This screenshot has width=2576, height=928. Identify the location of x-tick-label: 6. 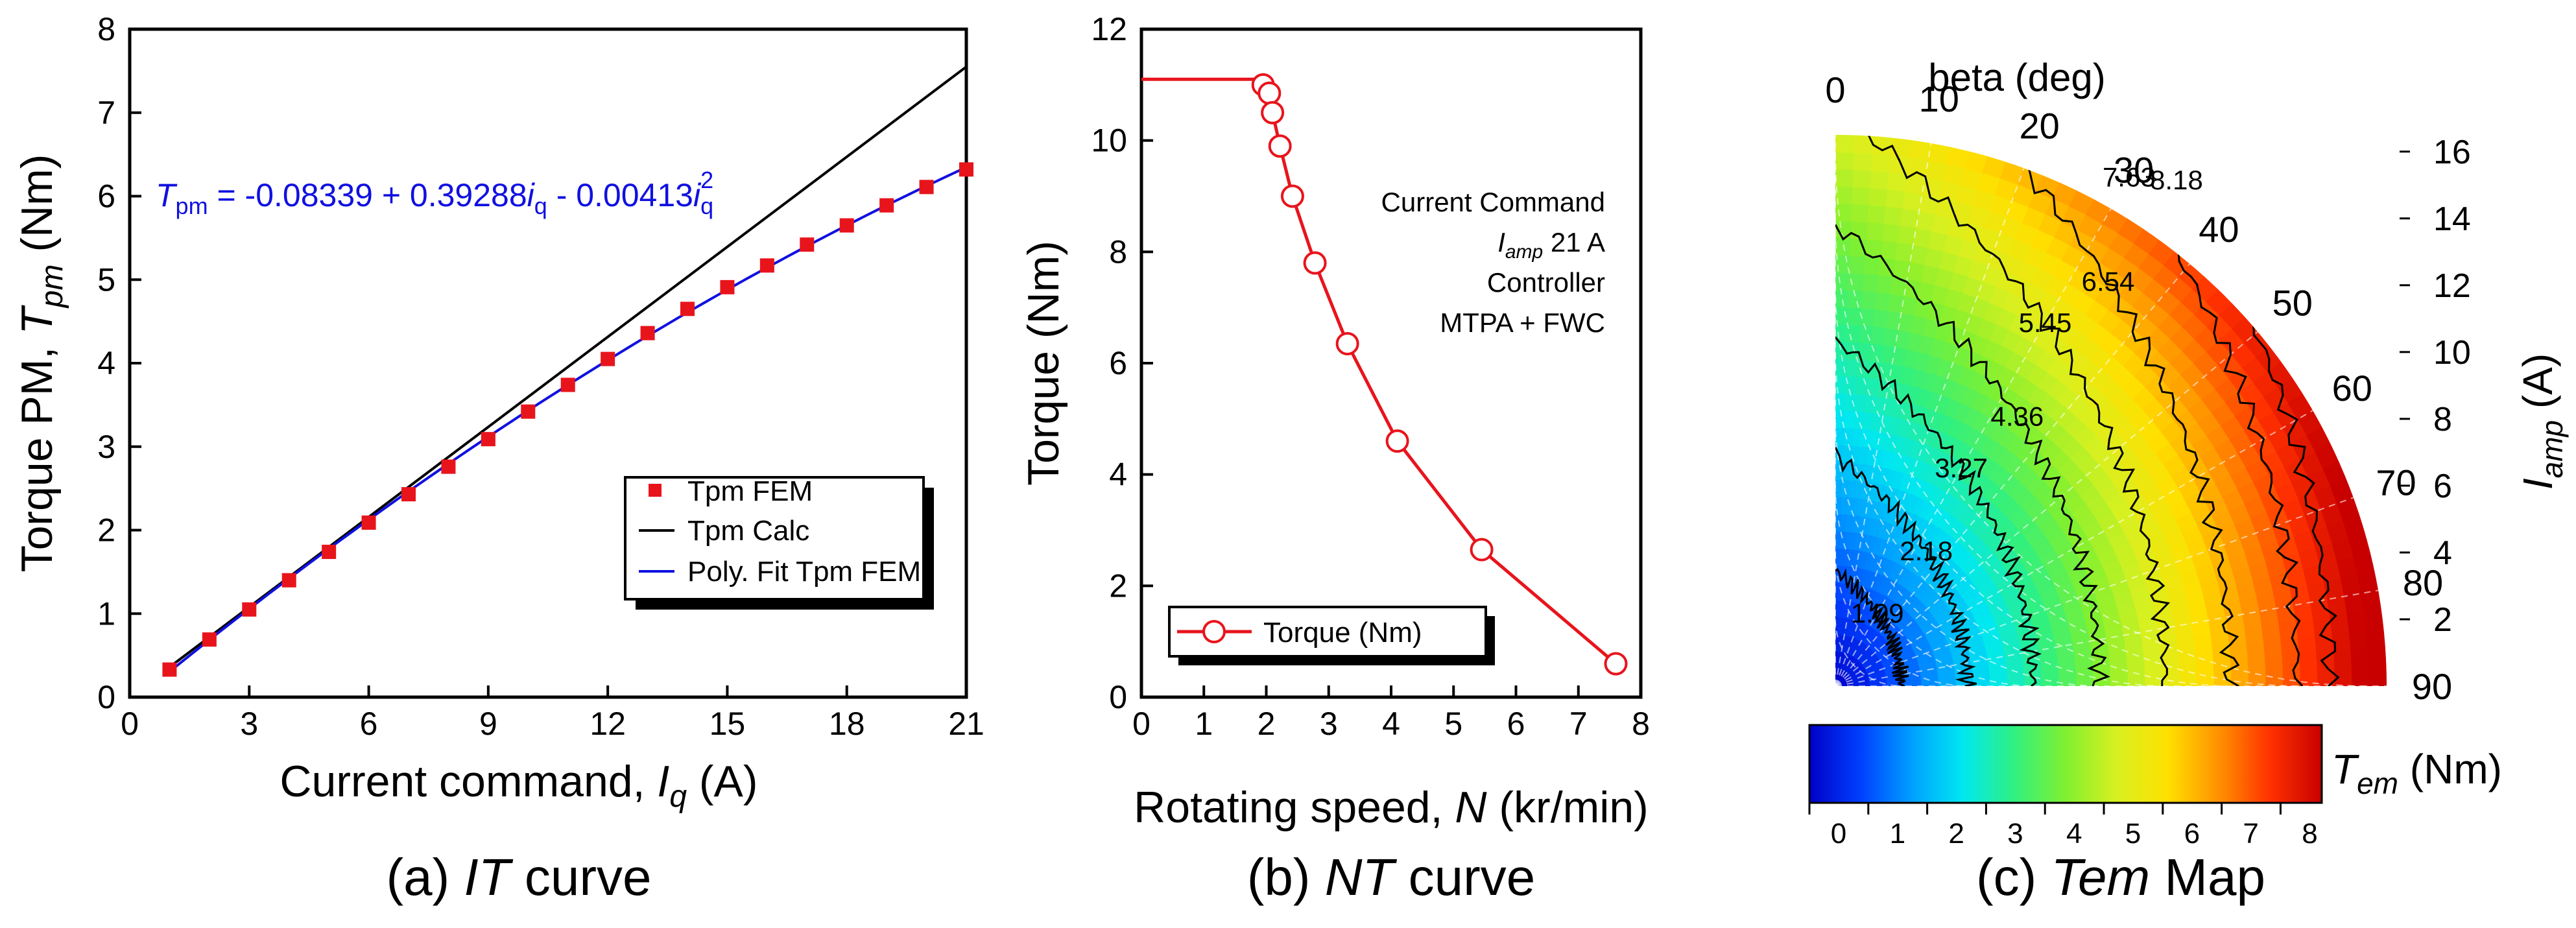
(369, 724).